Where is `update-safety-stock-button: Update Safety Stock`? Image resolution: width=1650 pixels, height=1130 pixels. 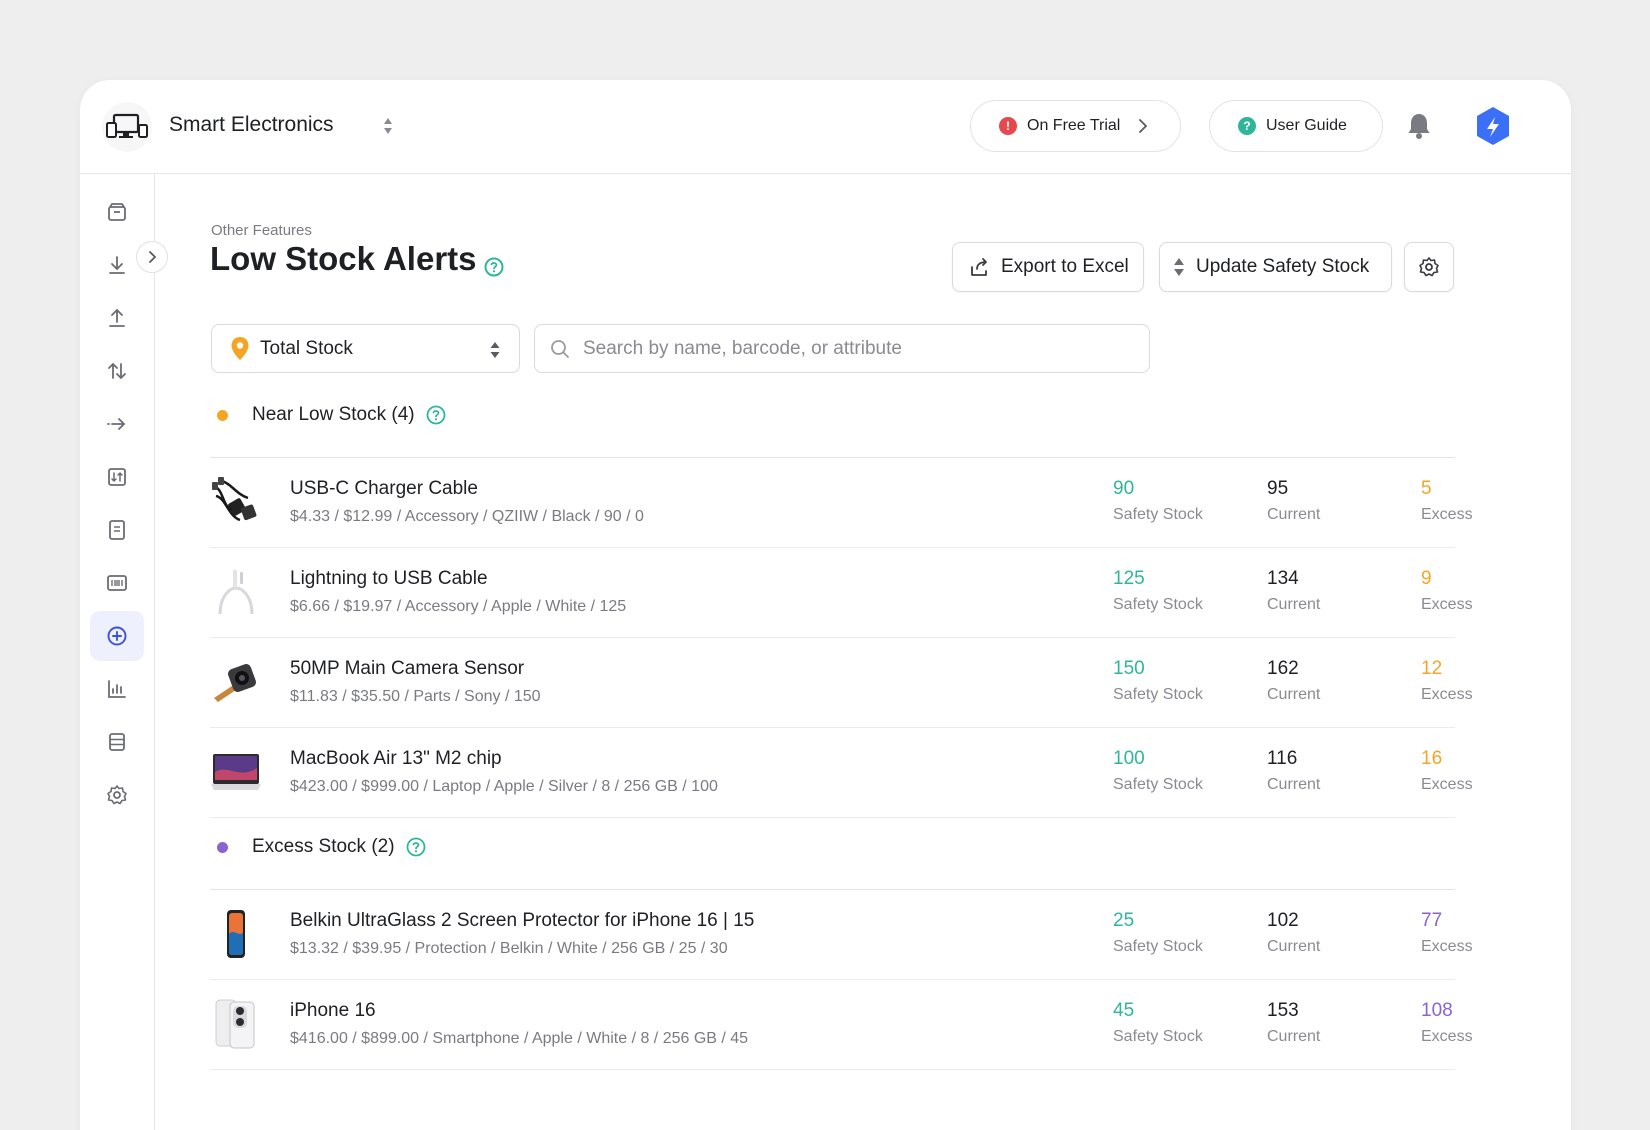
update-safety-stock-button: Update Safety Stock is located at coordinates (1275, 267).